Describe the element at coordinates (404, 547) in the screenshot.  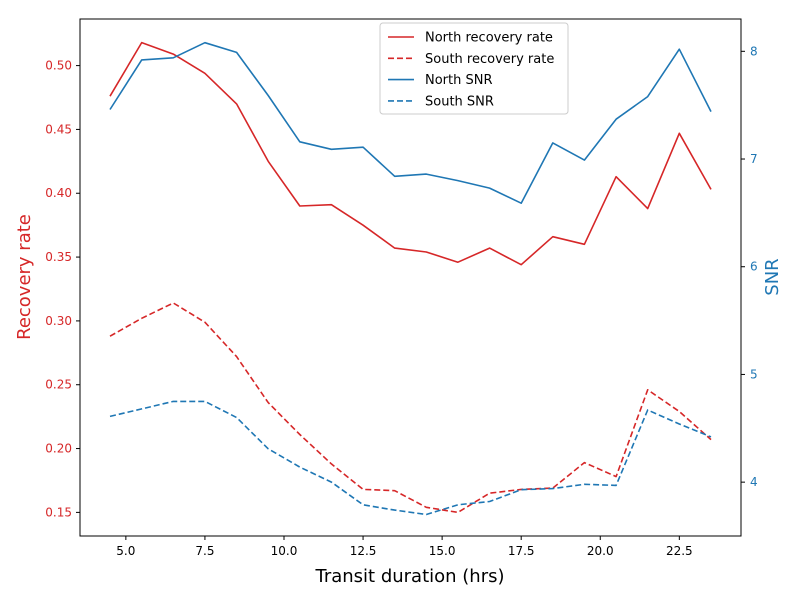
I see `x-axis: 5.0 7.5 10.0 12.5 15.0 17.5 20.0 22.5` at that location.